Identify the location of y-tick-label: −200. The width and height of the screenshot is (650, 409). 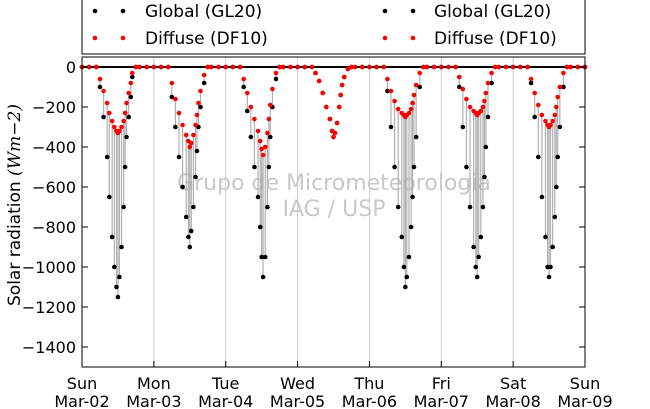
(54, 107).